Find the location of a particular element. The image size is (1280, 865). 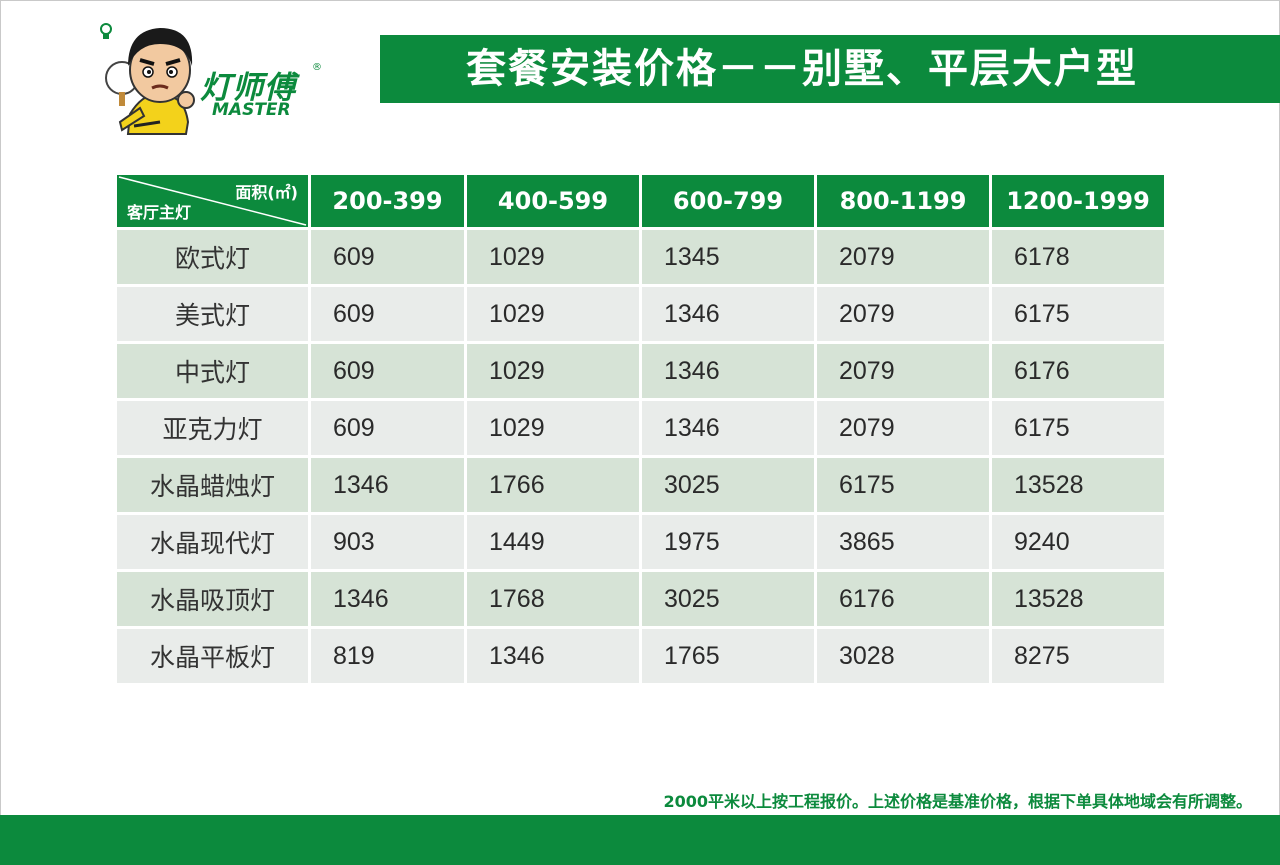

price-cell: 819 is located at coordinates (387, 656).